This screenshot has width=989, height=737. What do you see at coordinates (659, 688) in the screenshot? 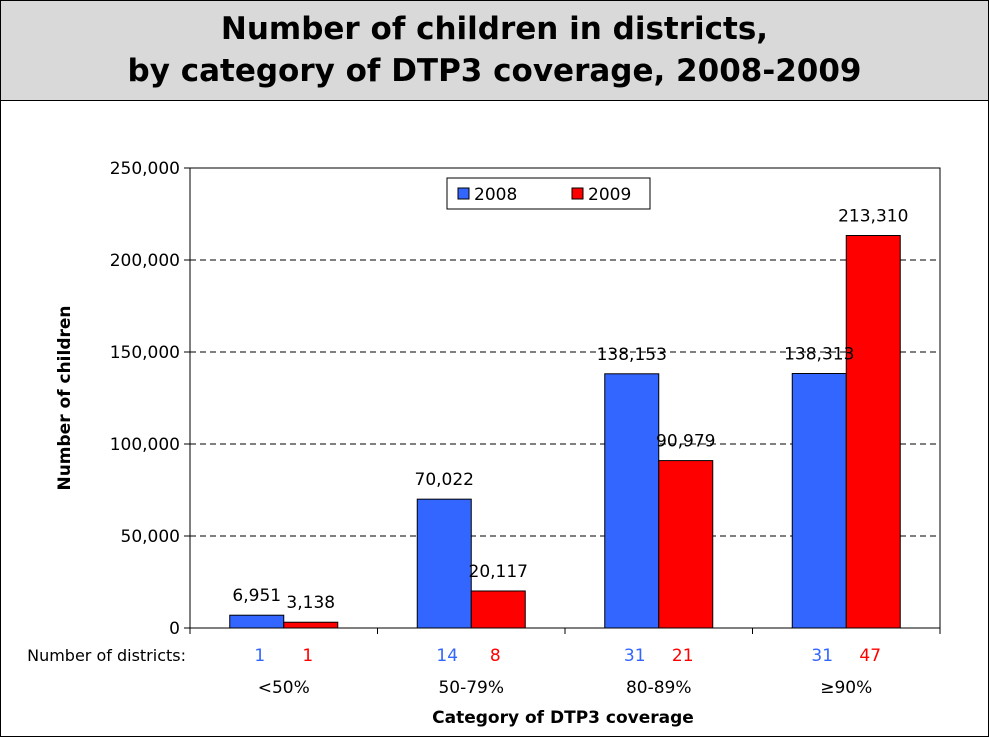
I see `x-tick-label: 80-89%` at bounding box center [659, 688].